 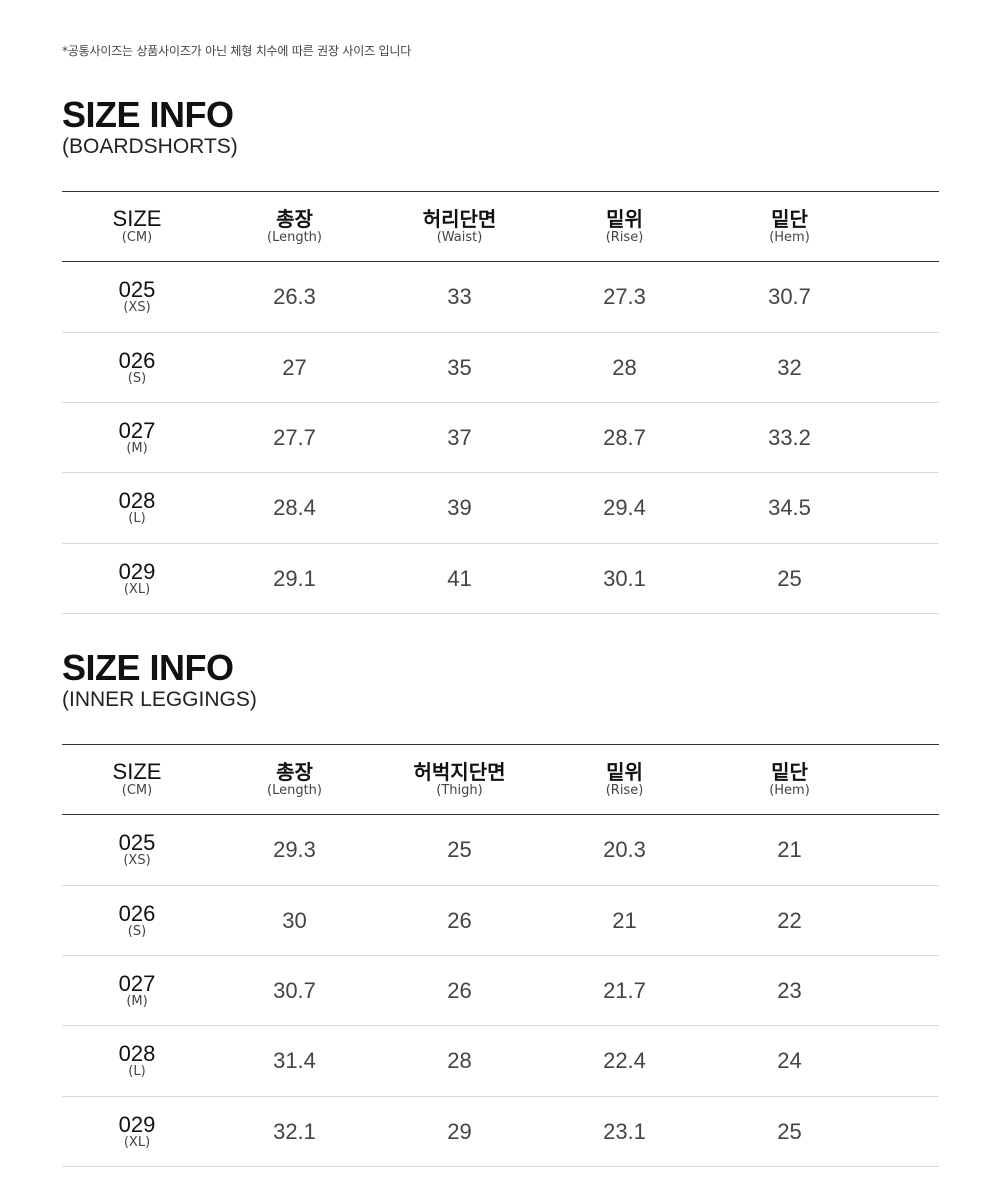 What do you see at coordinates (789, 507) in the screenshot?
I see `hem-value: 34.5` at bounding box center [789, 507].